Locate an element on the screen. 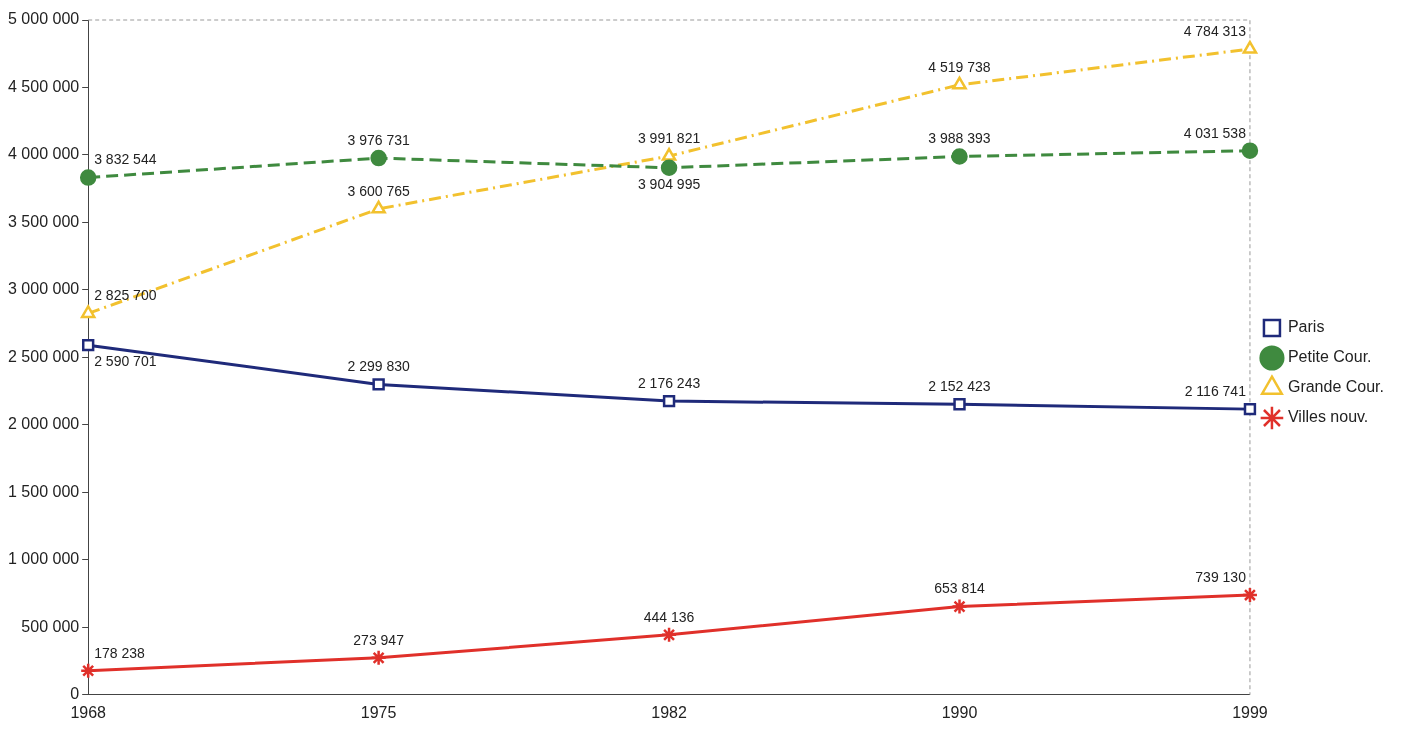  y-tick-label: 1 000 000 is located at coordinates (43, 559).